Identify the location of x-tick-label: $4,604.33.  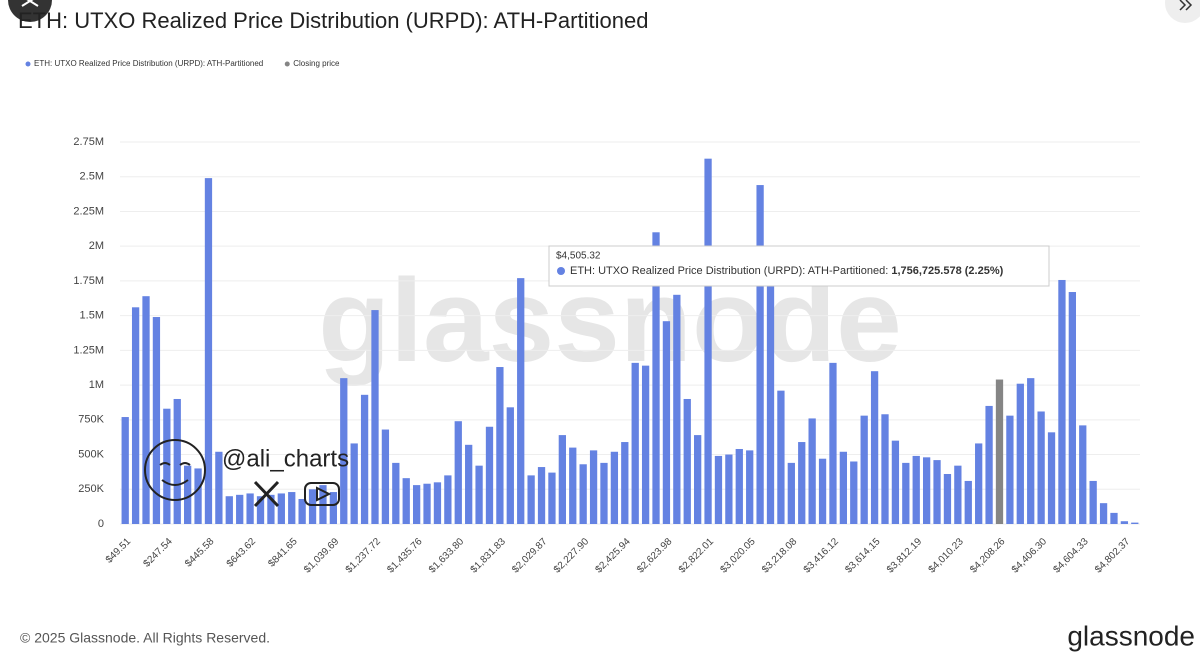
(1071, 556).